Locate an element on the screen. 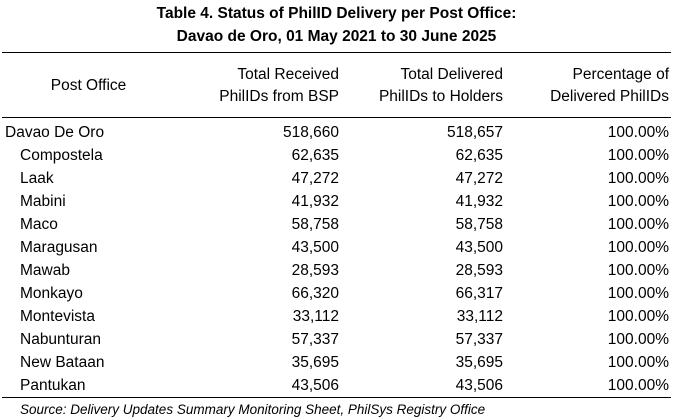  column-header-received-line-1: Total Received is located at coordinates (288, 74).